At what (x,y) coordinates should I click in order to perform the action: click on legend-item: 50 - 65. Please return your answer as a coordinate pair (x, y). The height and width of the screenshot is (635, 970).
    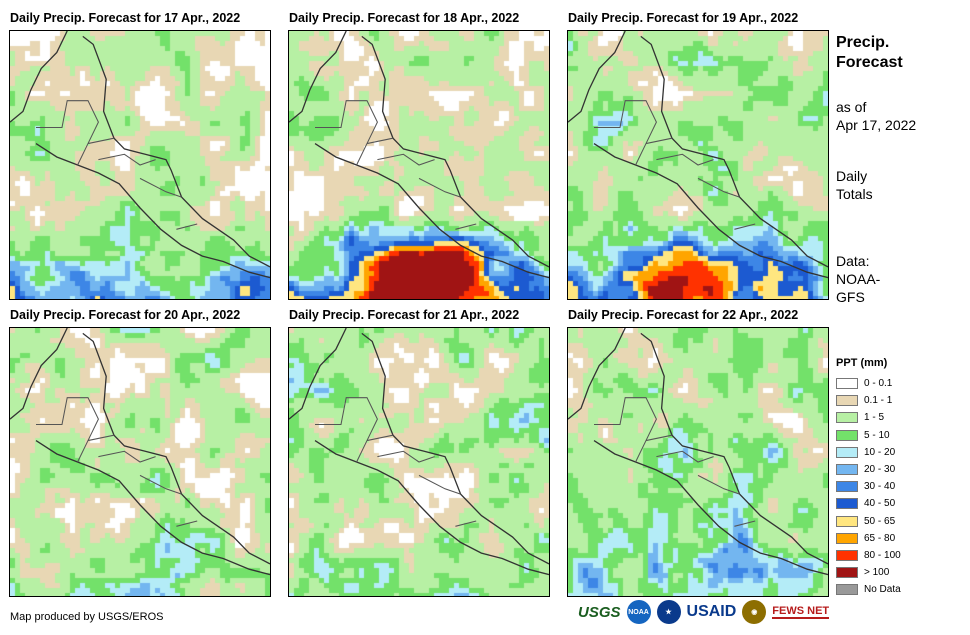
    Looking at the image, I should click on (865, 521).